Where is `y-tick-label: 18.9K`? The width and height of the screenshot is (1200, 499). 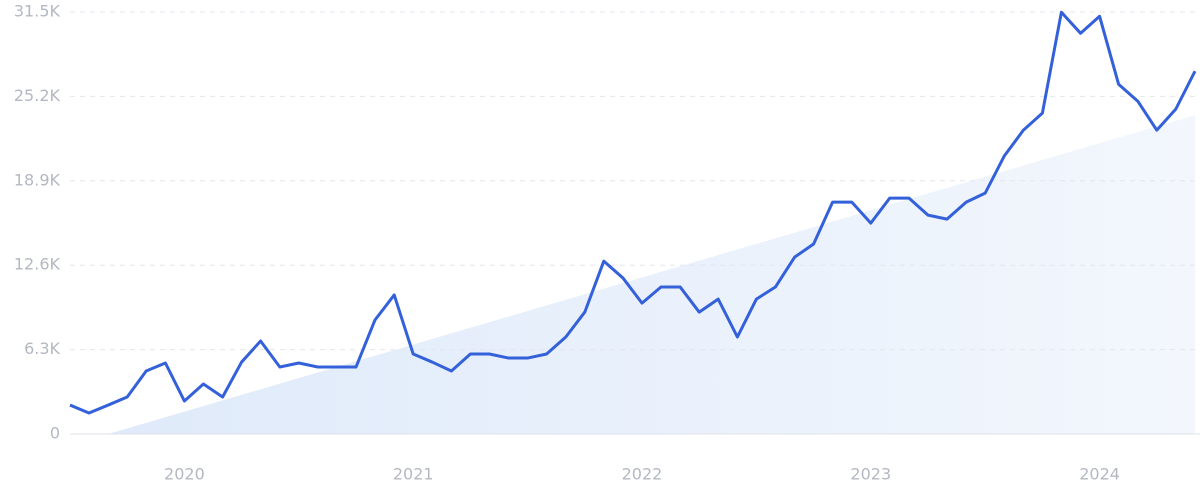
y-tick-label: 18.9K is located at coordinates (37, 179).